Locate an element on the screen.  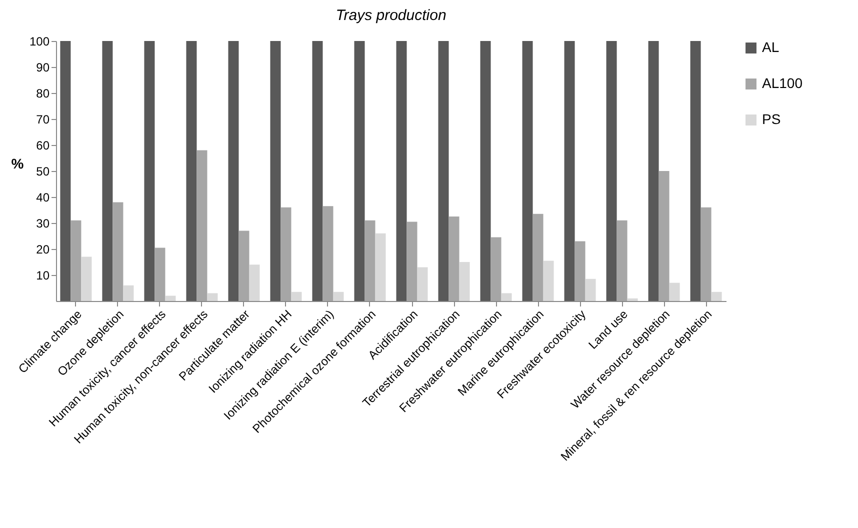
y-tick-label: 30 is located at coordinates (43, 223).